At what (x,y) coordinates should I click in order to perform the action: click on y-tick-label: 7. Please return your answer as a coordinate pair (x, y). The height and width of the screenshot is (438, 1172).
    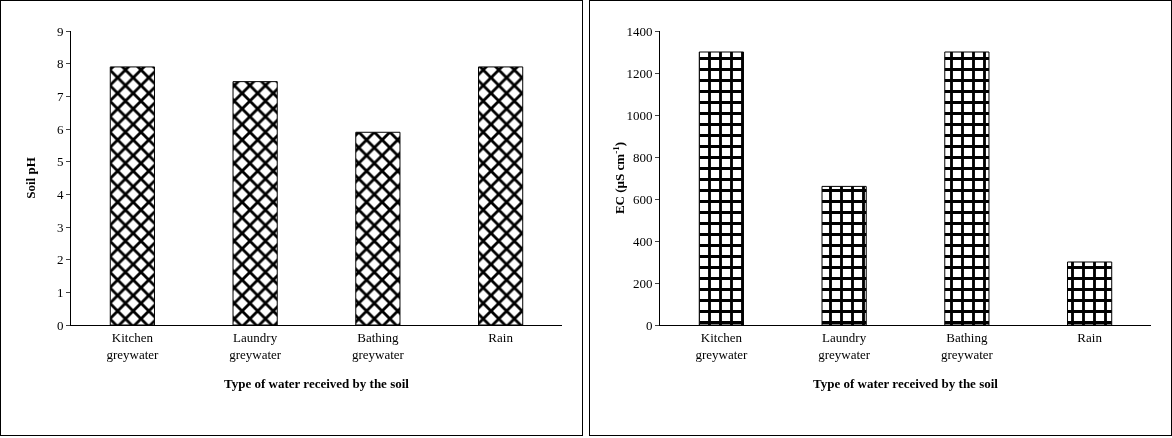
    Looking at the image, I should click on (60, 96).